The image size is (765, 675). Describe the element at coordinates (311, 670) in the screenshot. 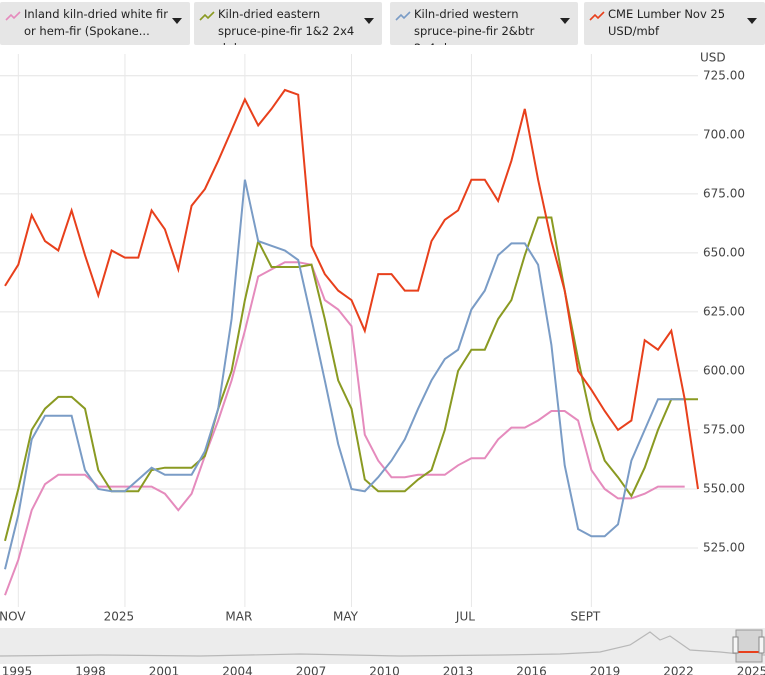

I see `navigator-year: 2007` at that location.